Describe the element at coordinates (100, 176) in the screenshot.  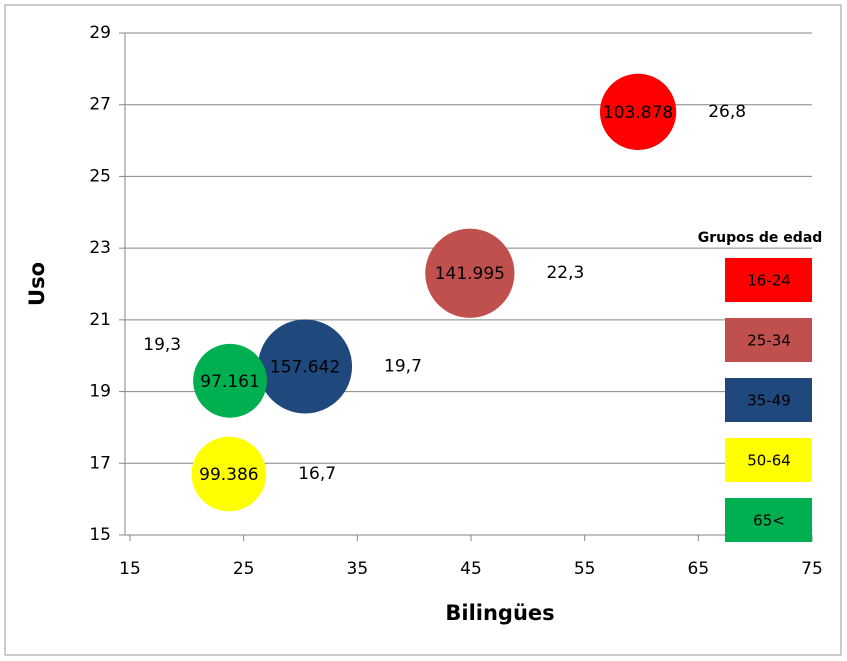
I see `y-tick-label: 25` at that location.